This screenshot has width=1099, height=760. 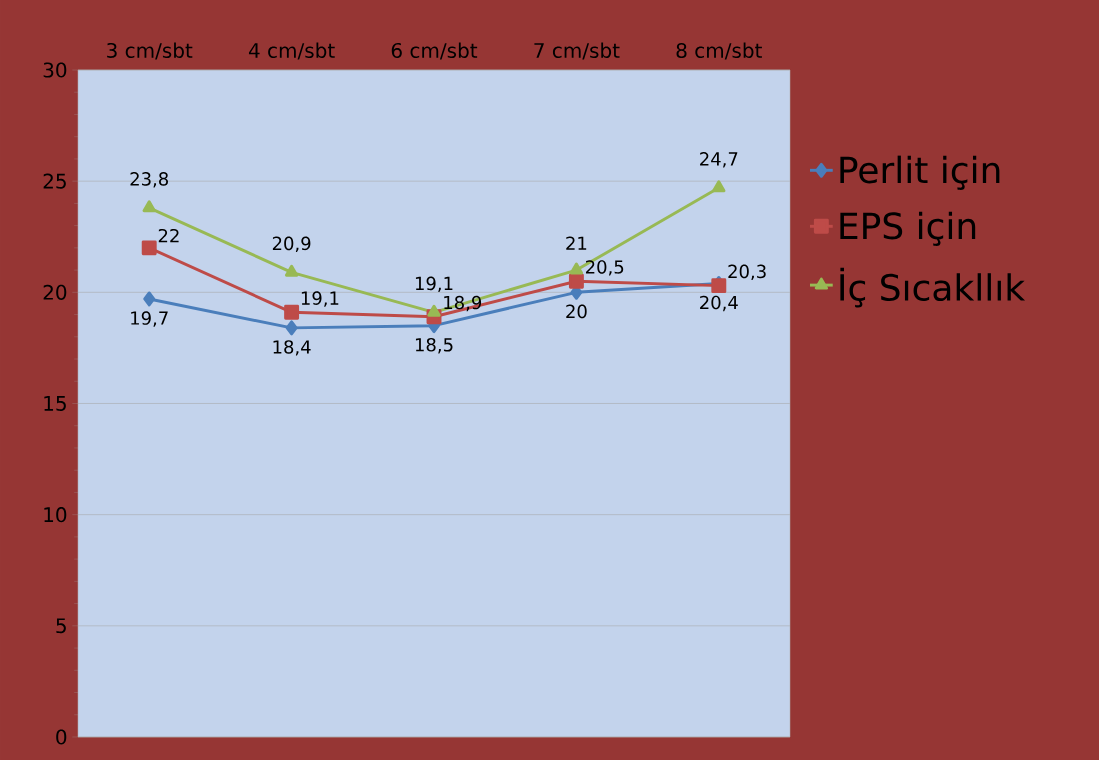 What do you see at coordinates (61, 737) in the screenshot?
I see `y-tick-label: 0` at bounding box center [61, 737].